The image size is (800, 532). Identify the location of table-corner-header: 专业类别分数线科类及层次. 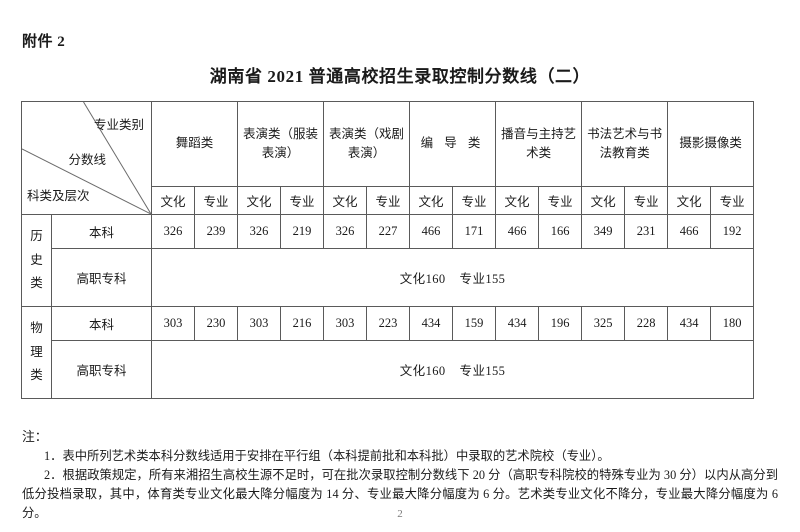
(86, 158).